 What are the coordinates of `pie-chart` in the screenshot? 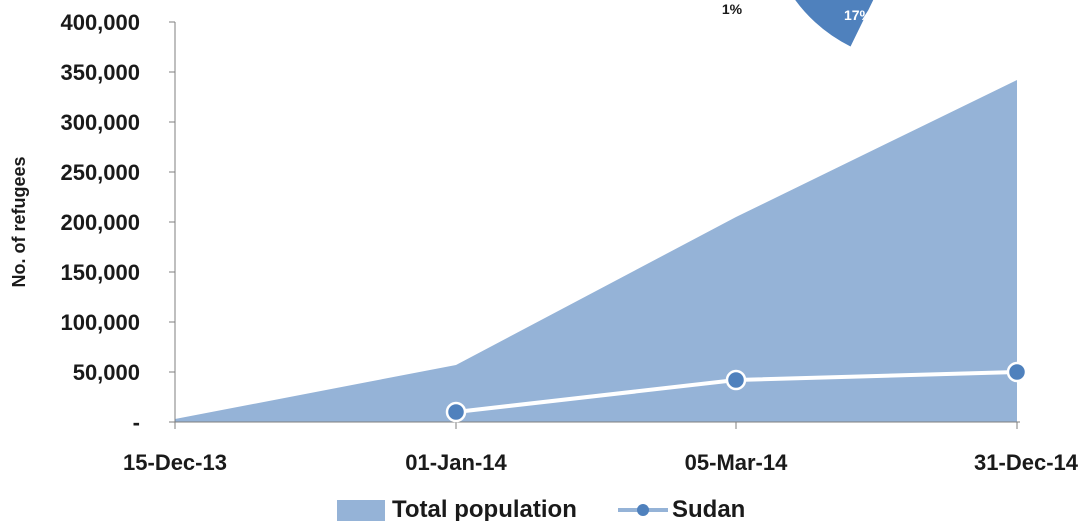 It's located at (840, 27).